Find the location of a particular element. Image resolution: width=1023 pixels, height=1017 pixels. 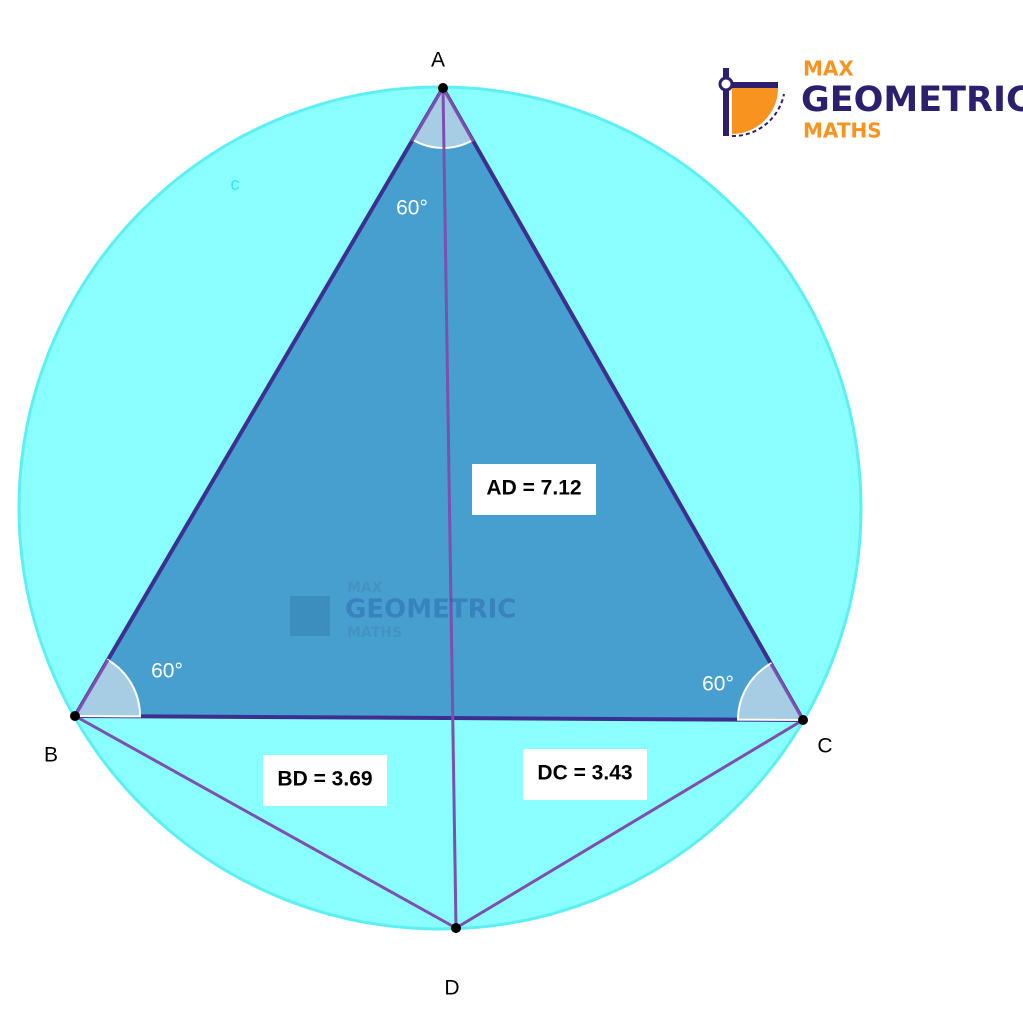

point-a is located at coordinates (443, 88).